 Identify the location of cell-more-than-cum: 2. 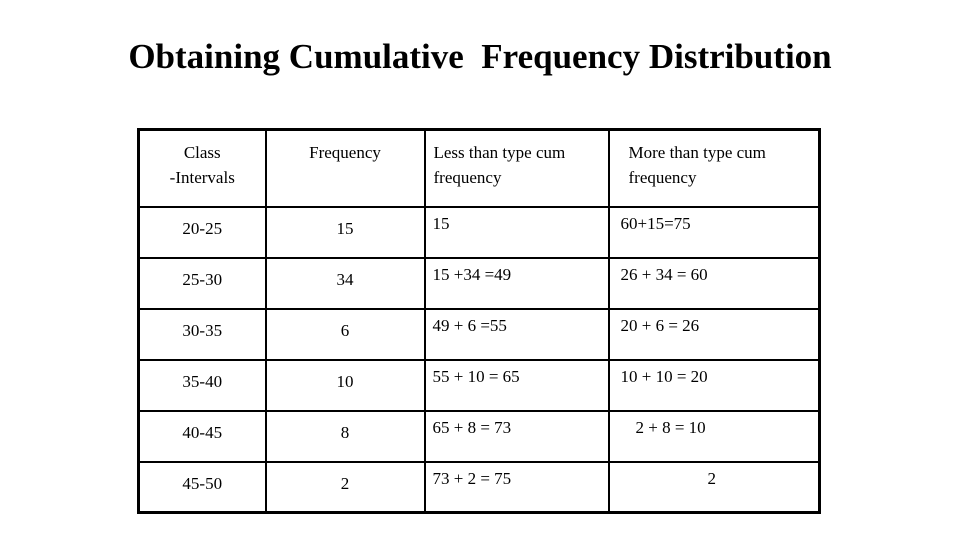
(714, 487).